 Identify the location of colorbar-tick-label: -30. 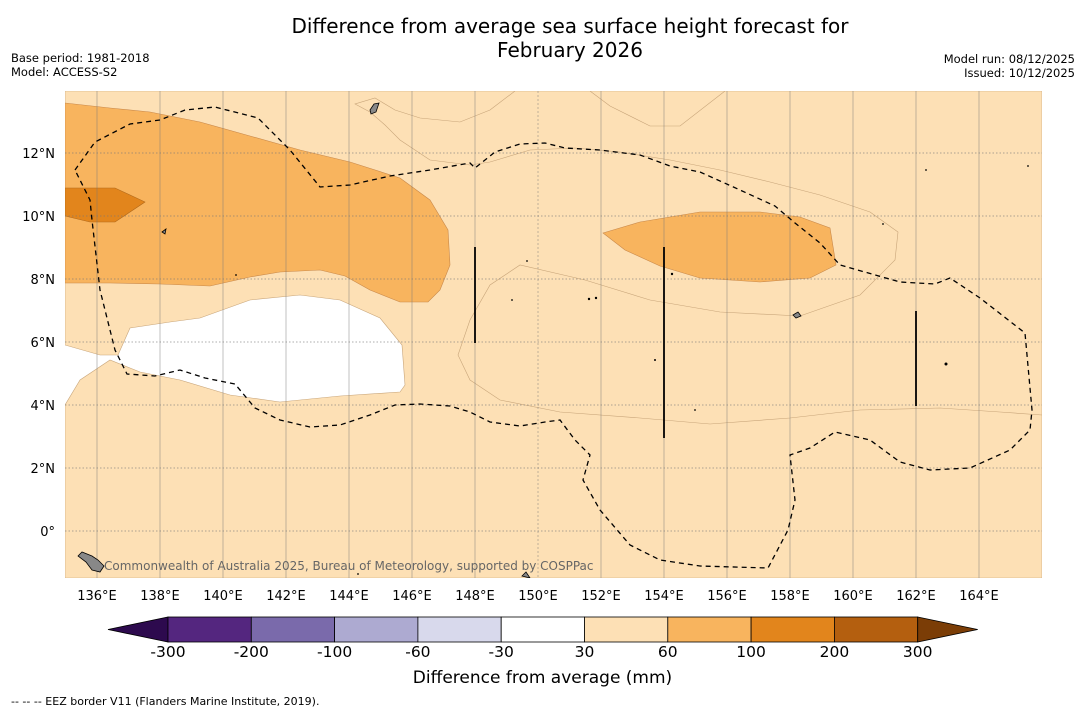
(501, 652).